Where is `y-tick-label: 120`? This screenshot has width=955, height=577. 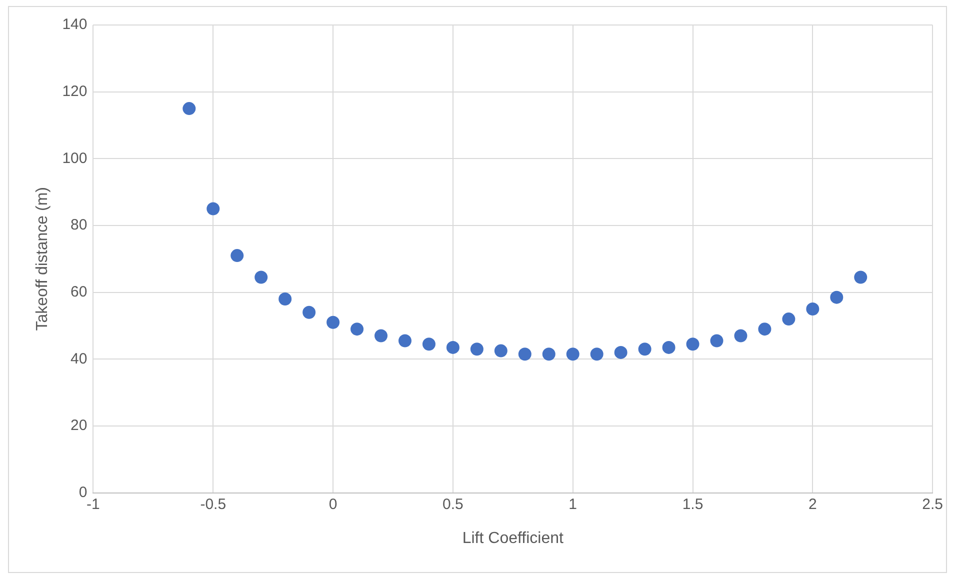 y-tick-label: 120 is located at coordinates (75, 91).